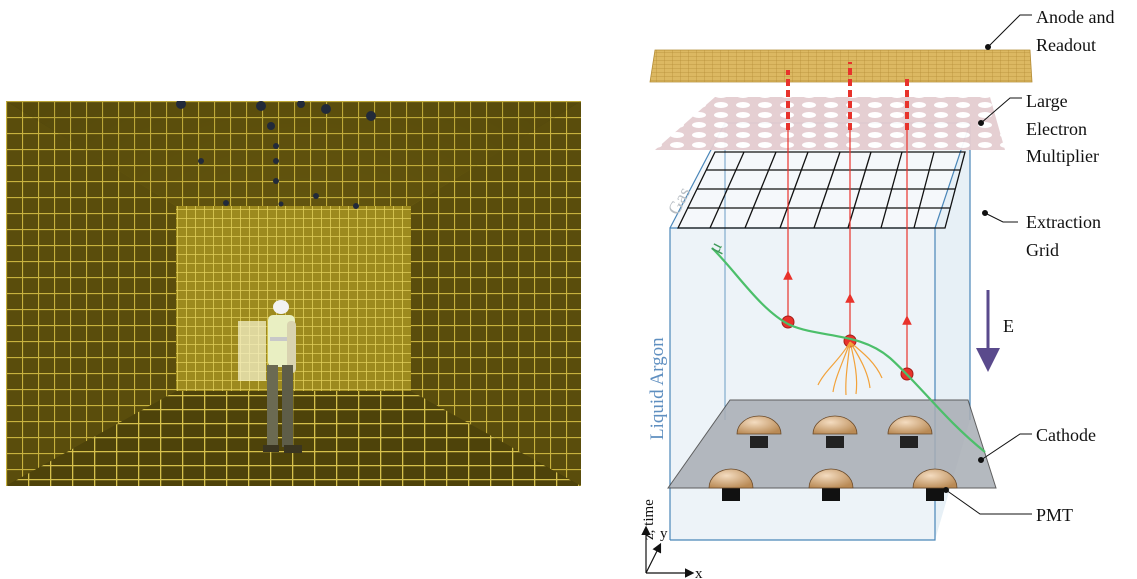 The image size is (1137, 579). I want to click on cathode-label: Cathode, so click(1066, 435).